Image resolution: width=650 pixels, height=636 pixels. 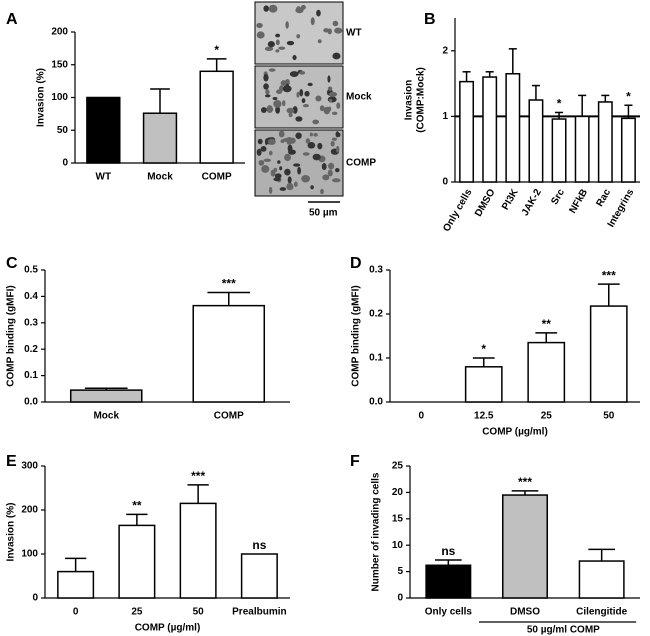 I want to click on y-tick-label: 50, so click(x=63, y=130).